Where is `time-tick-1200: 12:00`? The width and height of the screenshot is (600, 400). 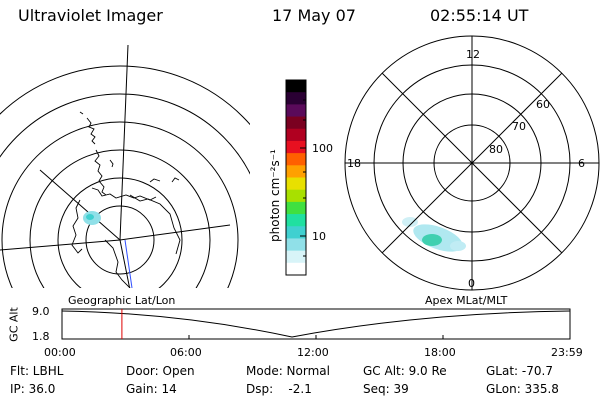 time-tick-1200: 12:00 is located at coordinates (313, 352).